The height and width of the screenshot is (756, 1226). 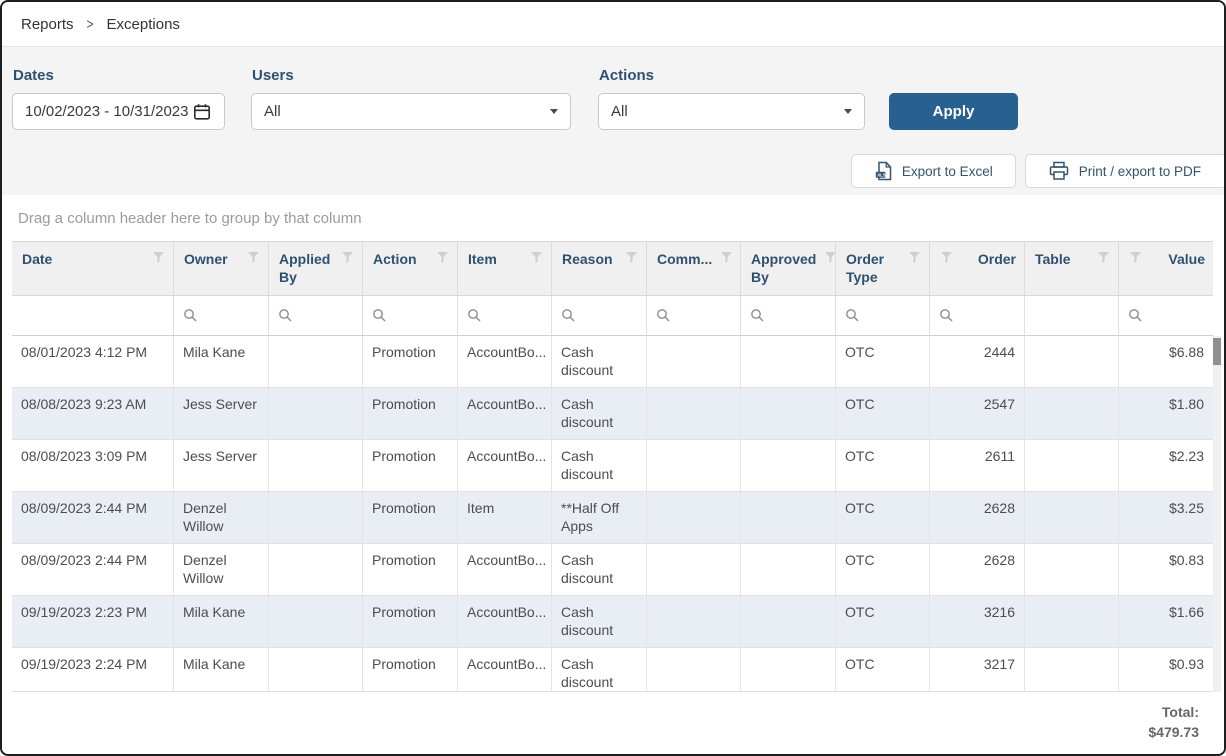 I want to click on column-header-item: Item, so click(x=505, y=268).